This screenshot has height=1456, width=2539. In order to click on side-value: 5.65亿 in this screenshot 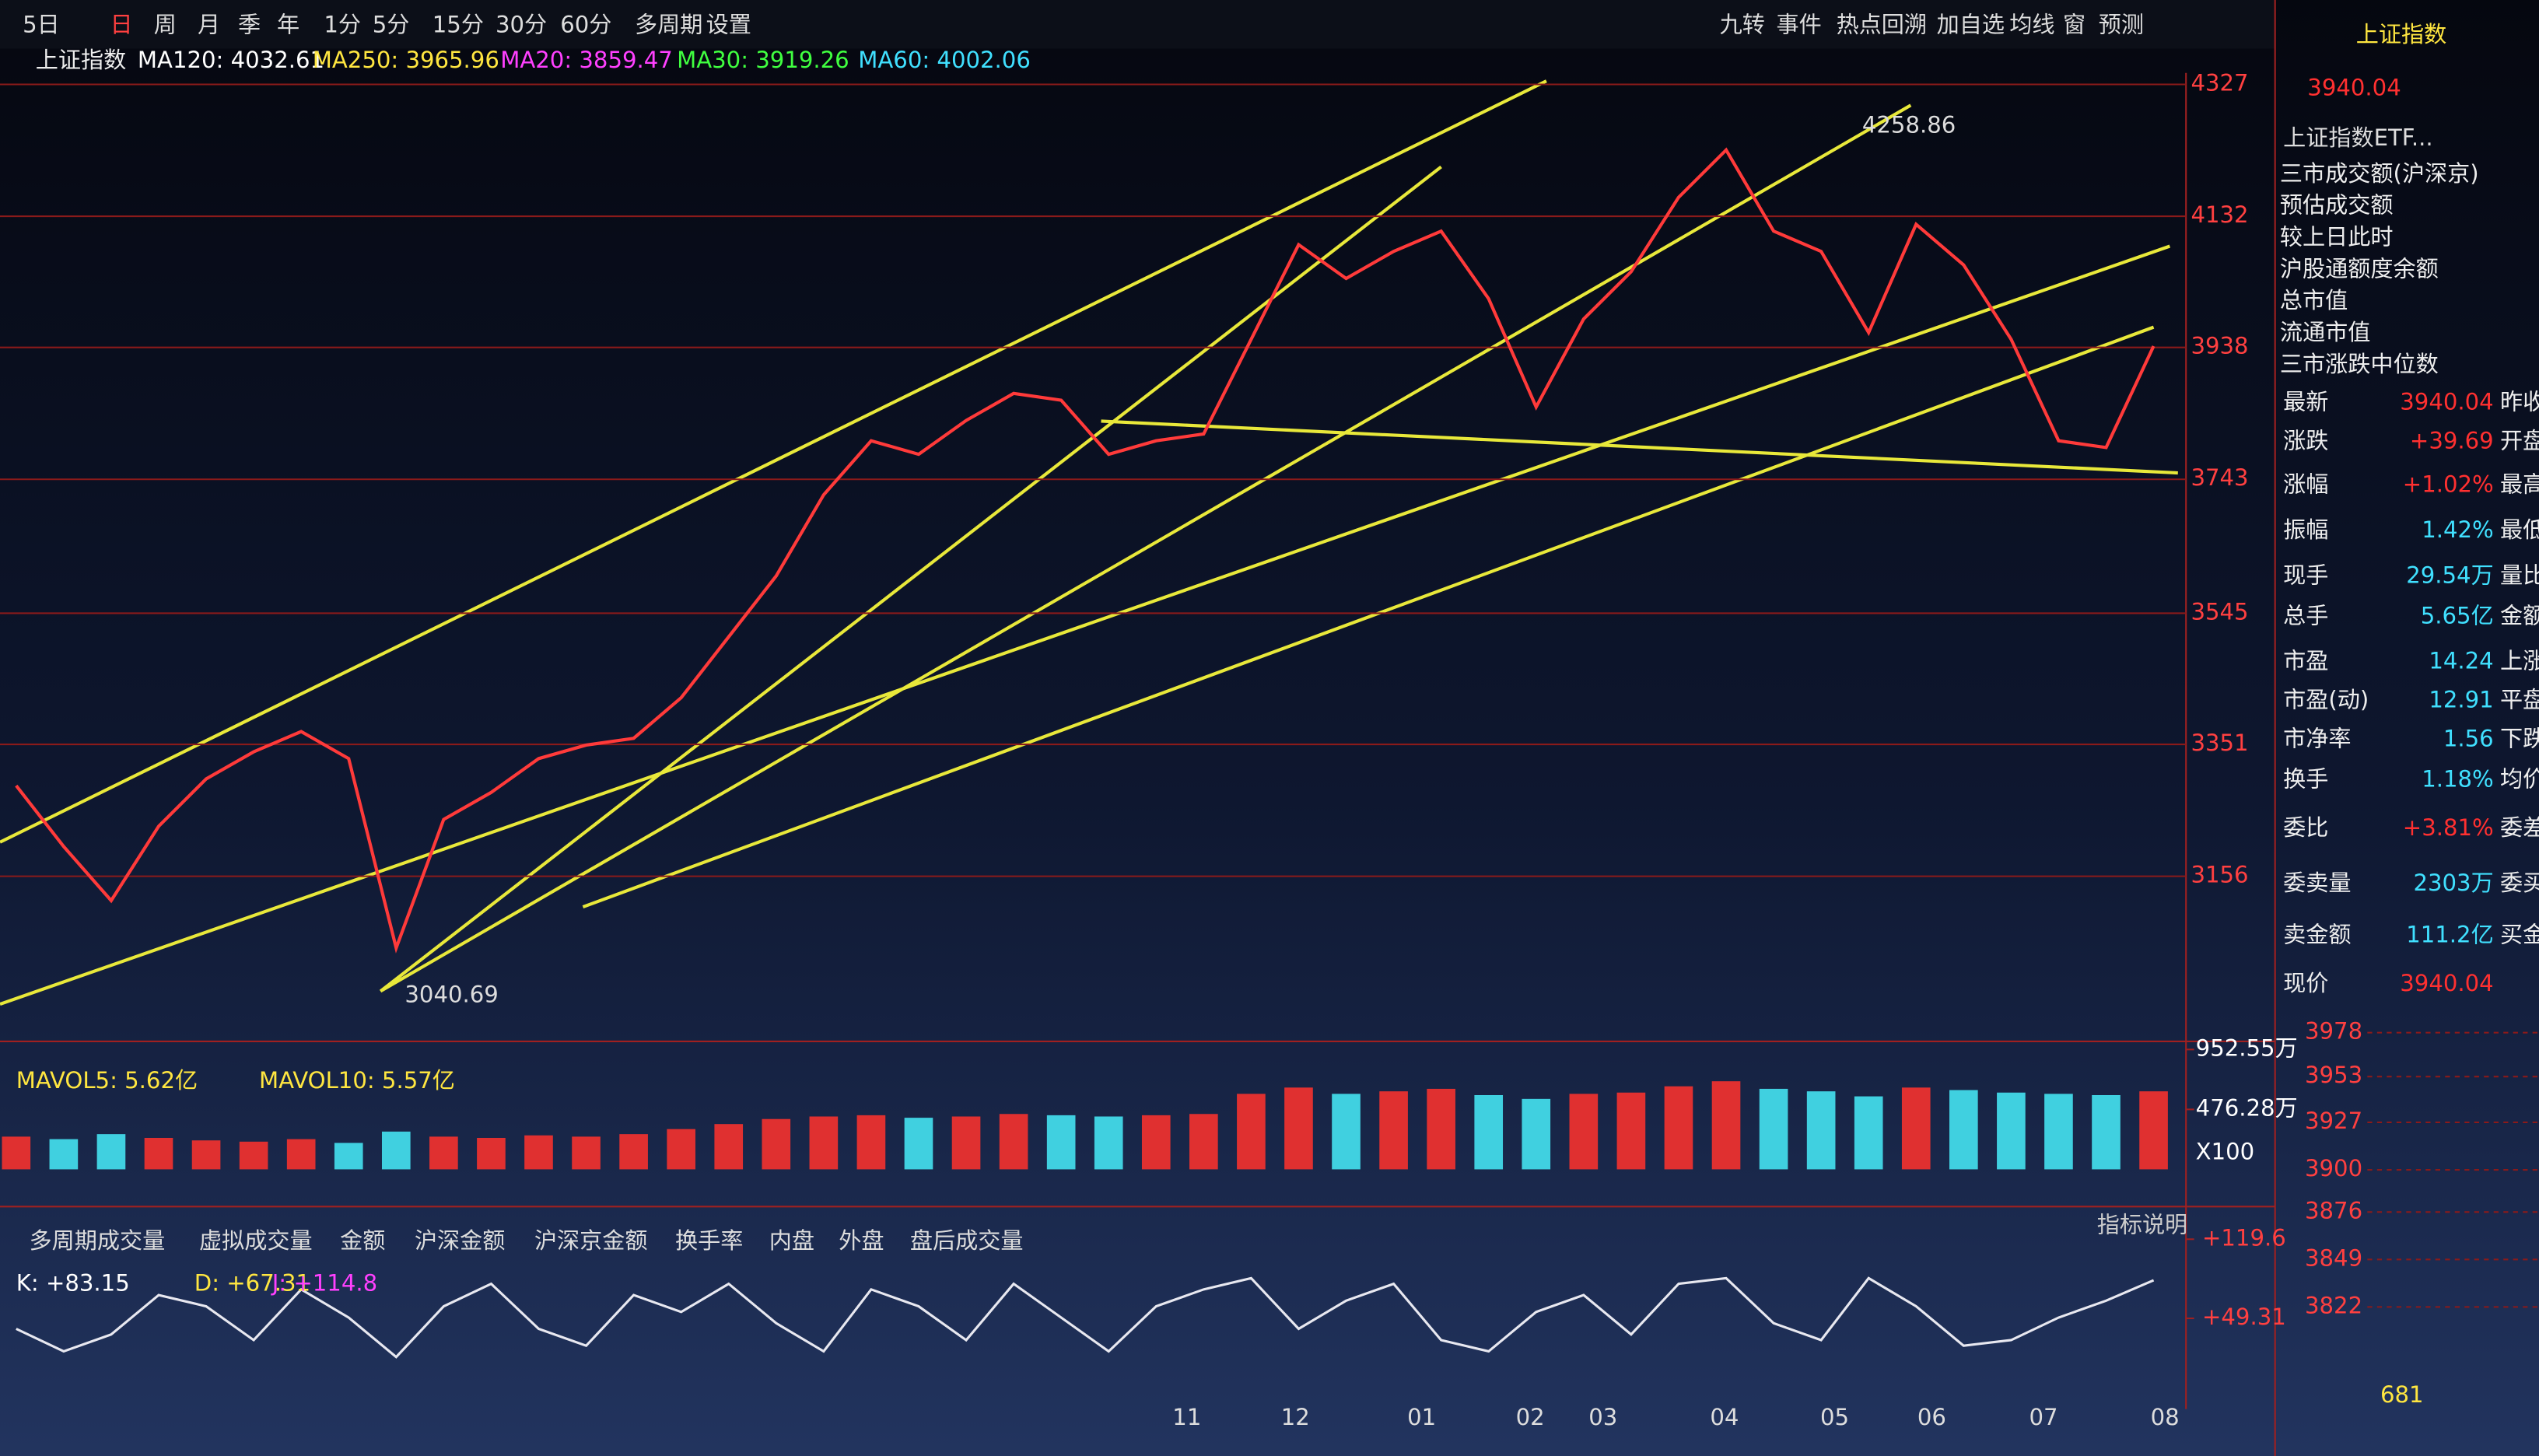, I will do `click(2457, 615)`.